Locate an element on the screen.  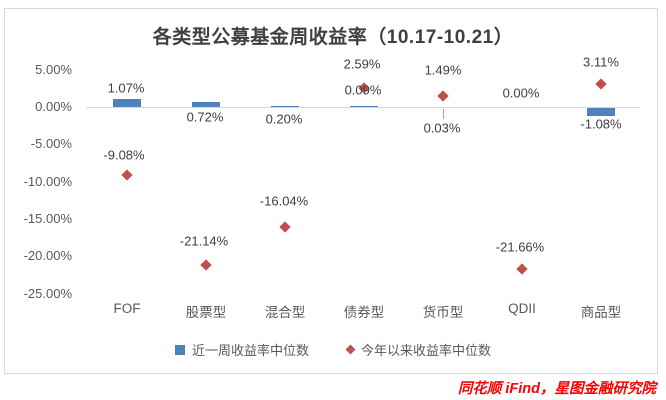
label-leader-line is located at coordinates (443, 114).